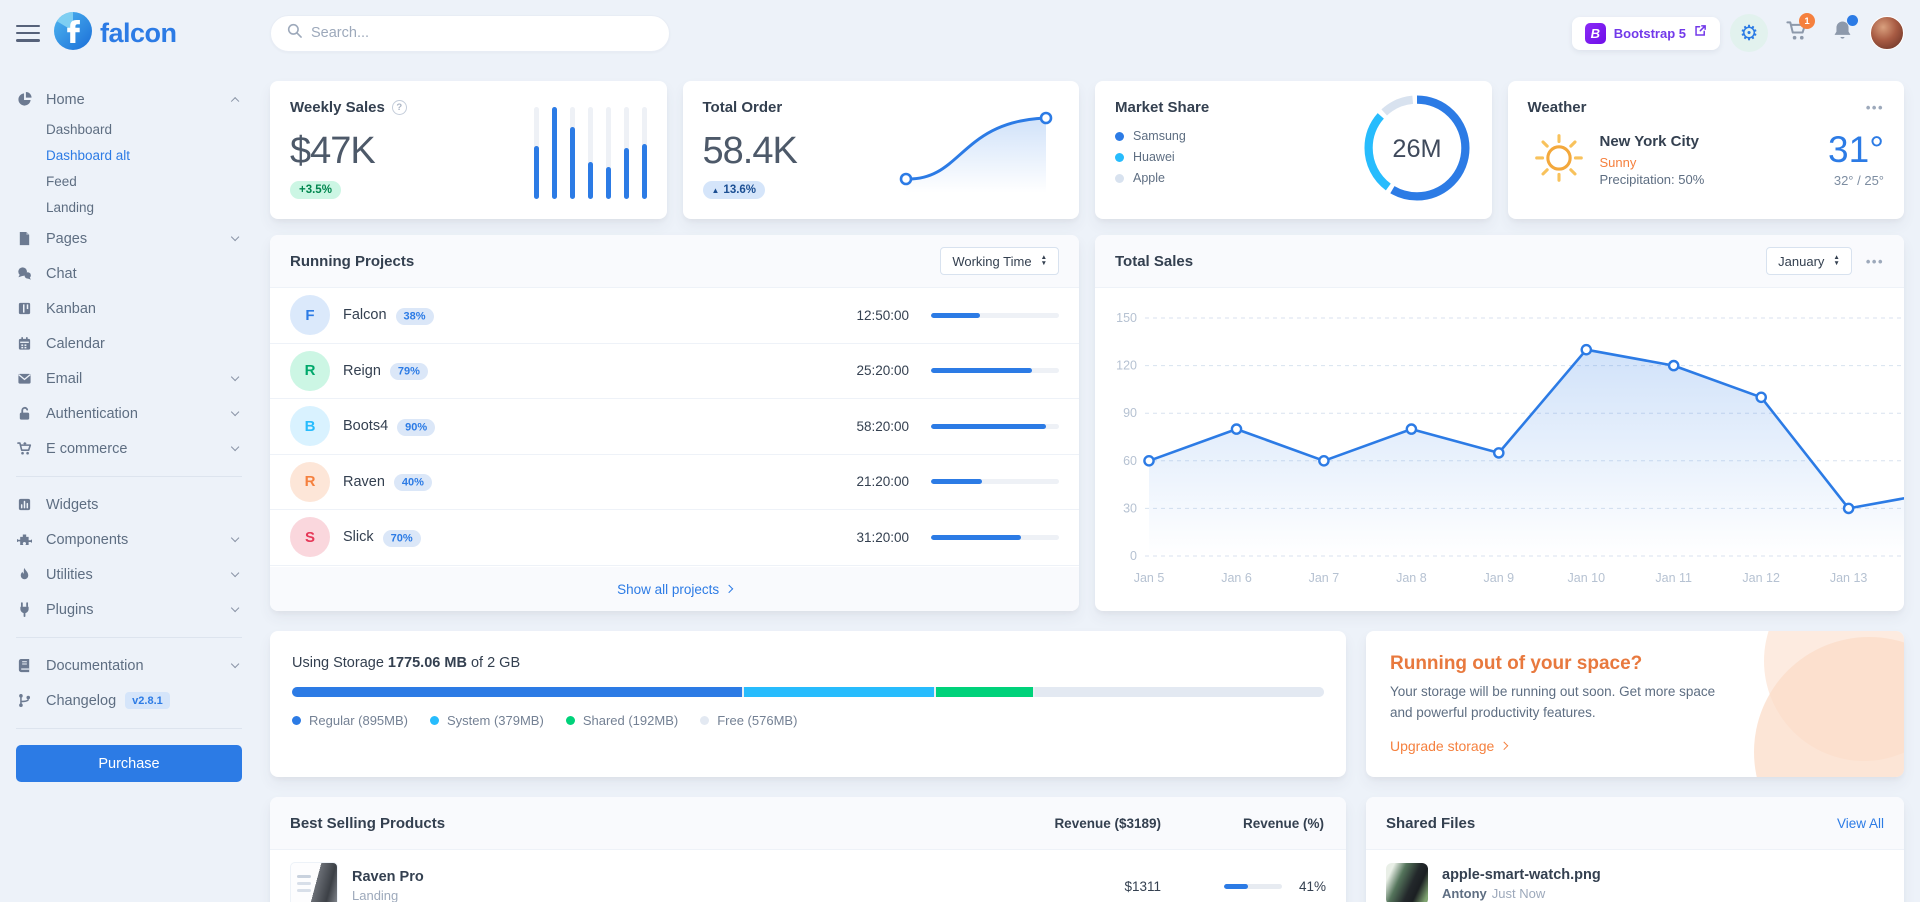 The image size is (1920, 902). I want to click on sidebar-item-label: Authentication, so click(92, 413).